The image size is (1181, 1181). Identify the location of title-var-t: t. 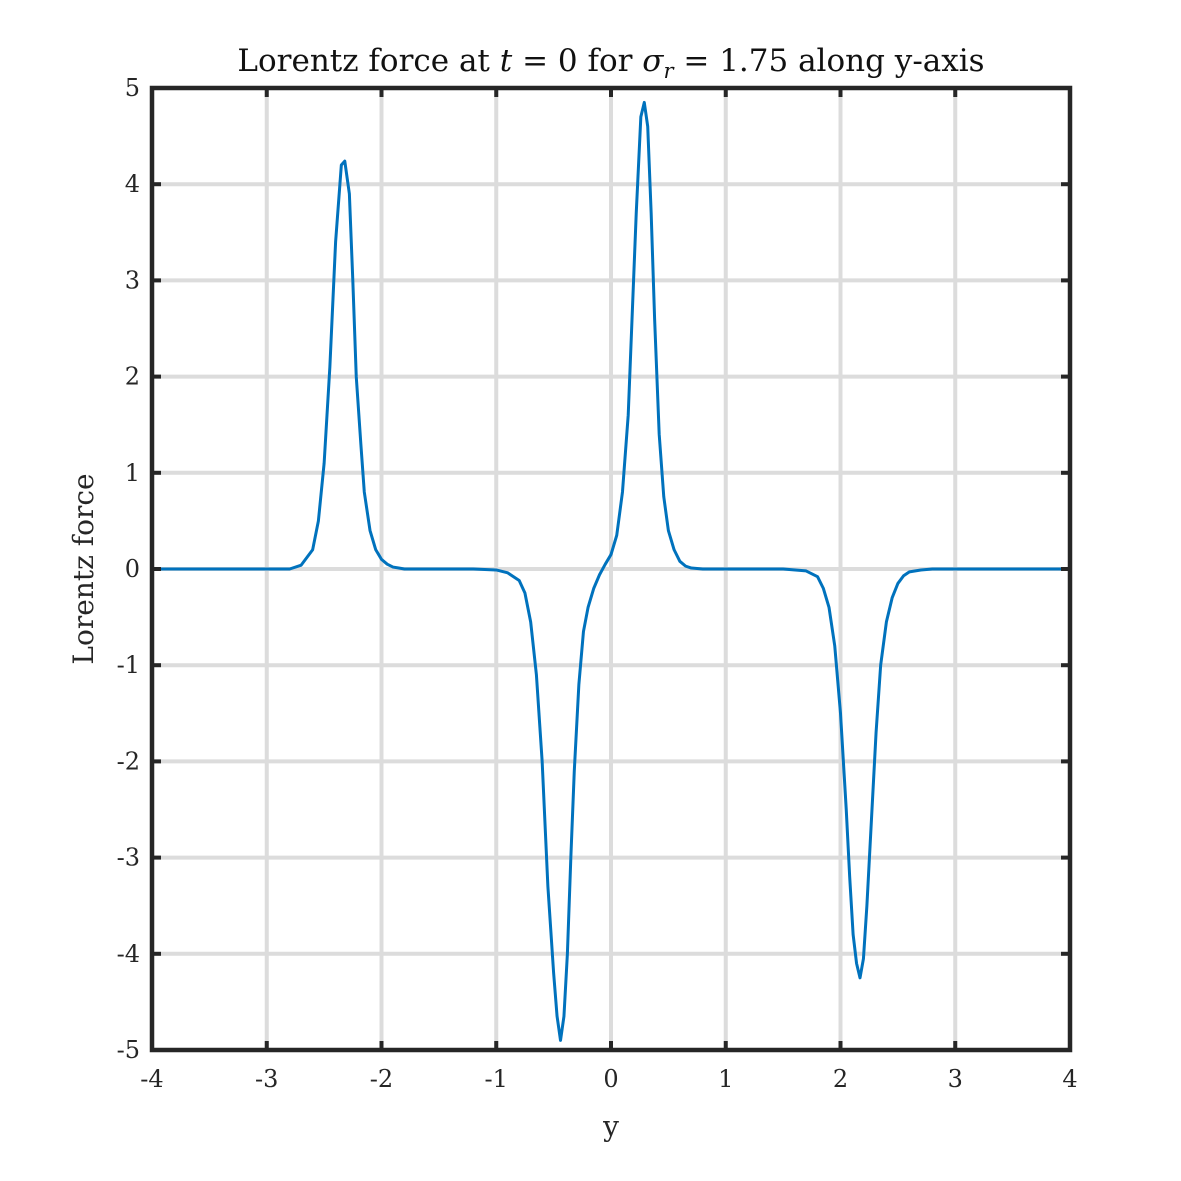
(506, 61).